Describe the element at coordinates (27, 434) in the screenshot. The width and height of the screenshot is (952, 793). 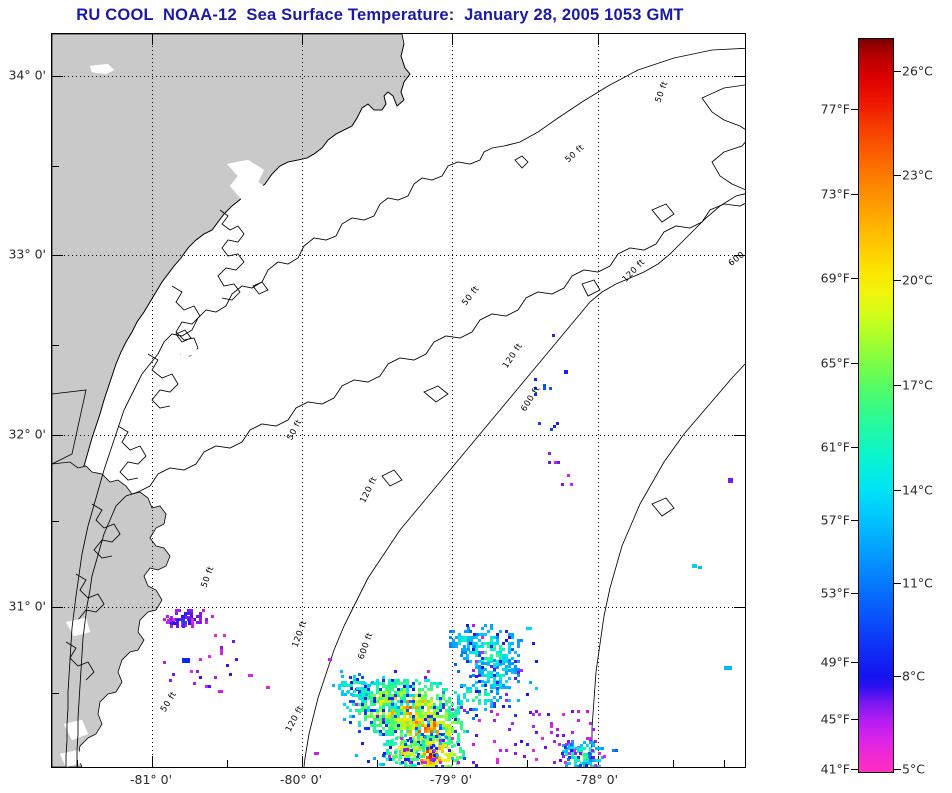
I see `y-axis-tick-label: 32° 0'` at that location.